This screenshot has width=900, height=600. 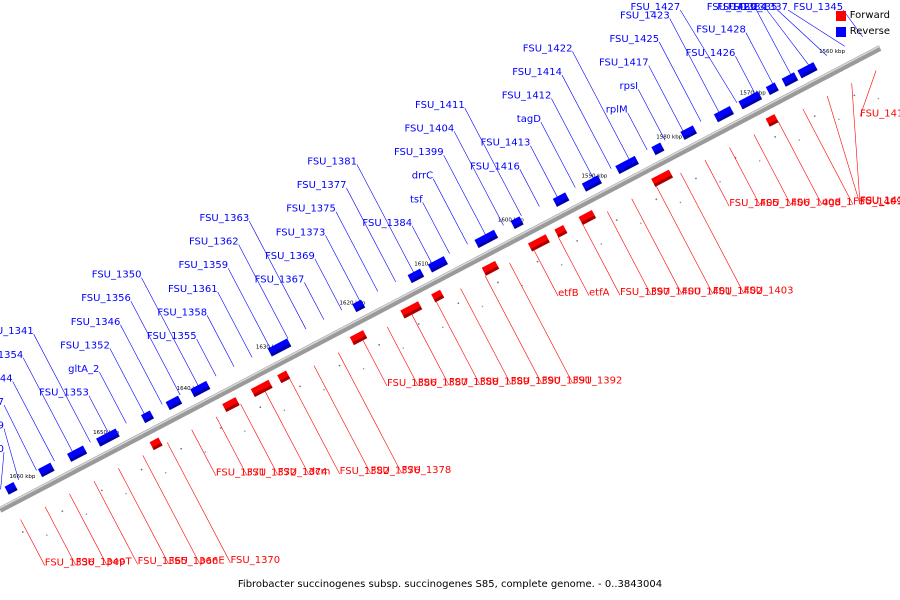 I want to click on gene-label: FSU_1392, so click(x=598, y=380).